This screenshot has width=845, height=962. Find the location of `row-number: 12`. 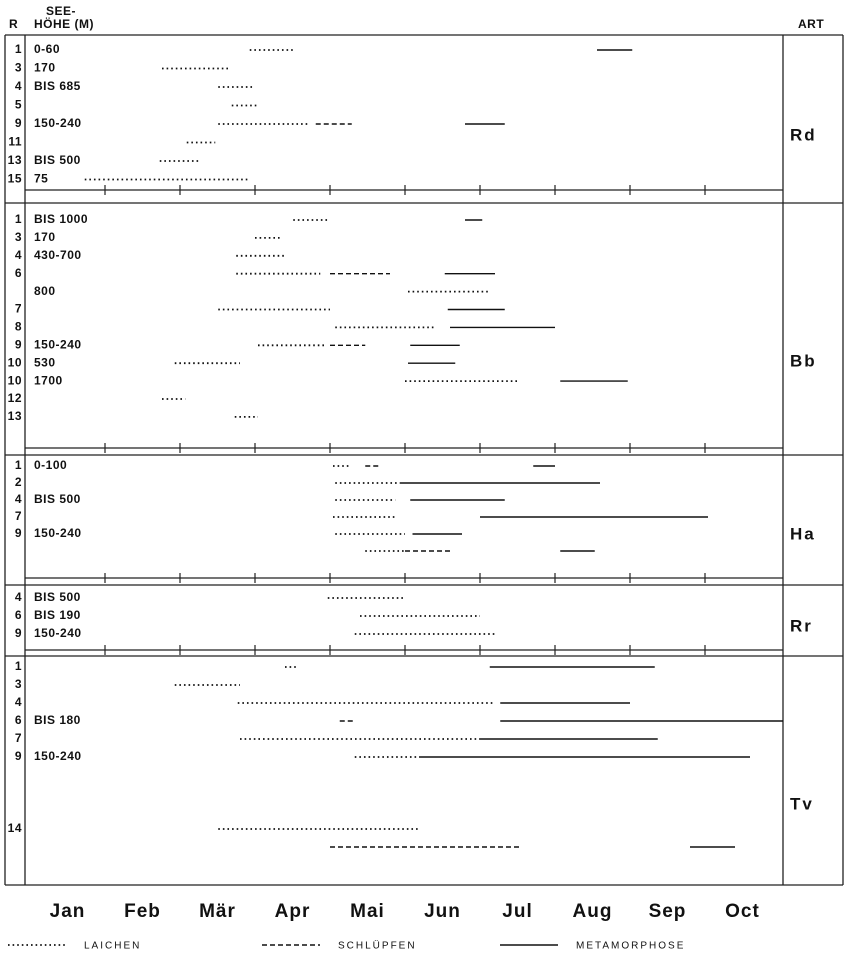

row-number: 12 is located at coordinates (15, 398).